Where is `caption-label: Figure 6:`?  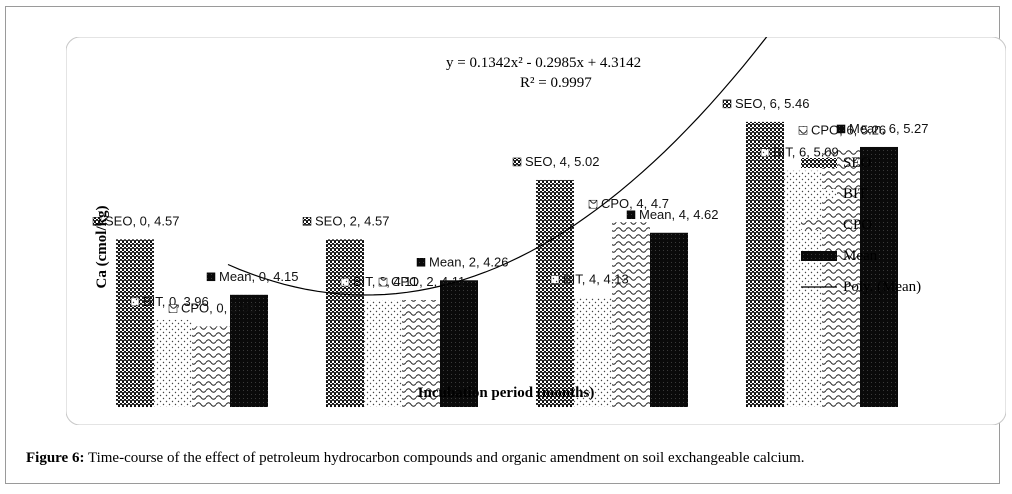
caption-label: Figure 6: is located at coordinates (55, 458).